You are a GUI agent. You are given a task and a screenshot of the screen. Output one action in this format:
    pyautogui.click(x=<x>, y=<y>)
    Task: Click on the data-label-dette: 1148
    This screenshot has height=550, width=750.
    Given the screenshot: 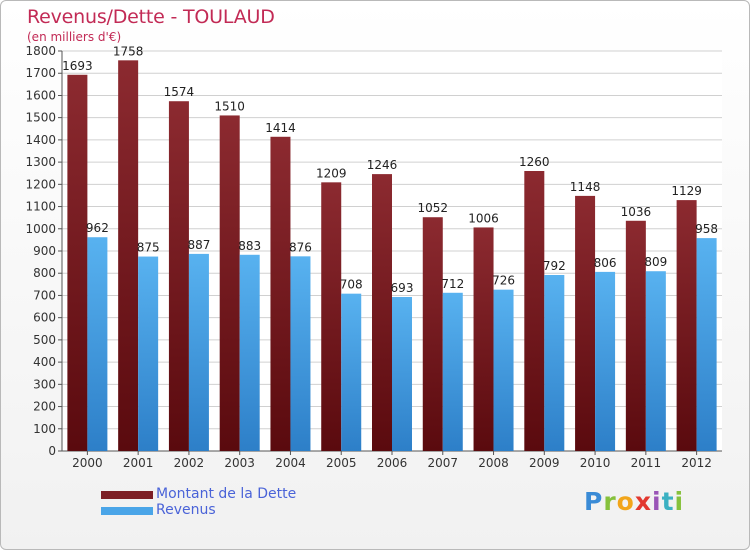 What is the action you would take?
    pyautogui.click(x=585, y=187)
    